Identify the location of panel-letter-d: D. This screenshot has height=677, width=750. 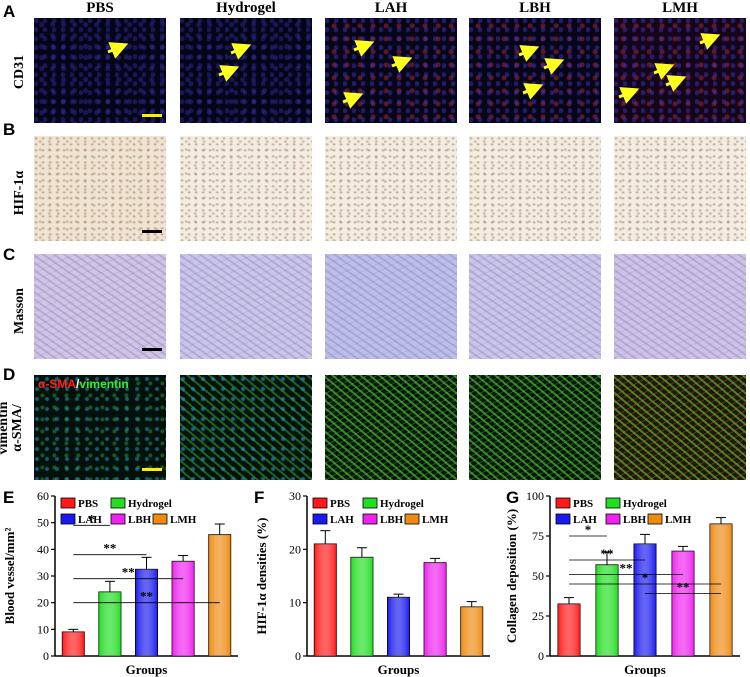
(9, 374).